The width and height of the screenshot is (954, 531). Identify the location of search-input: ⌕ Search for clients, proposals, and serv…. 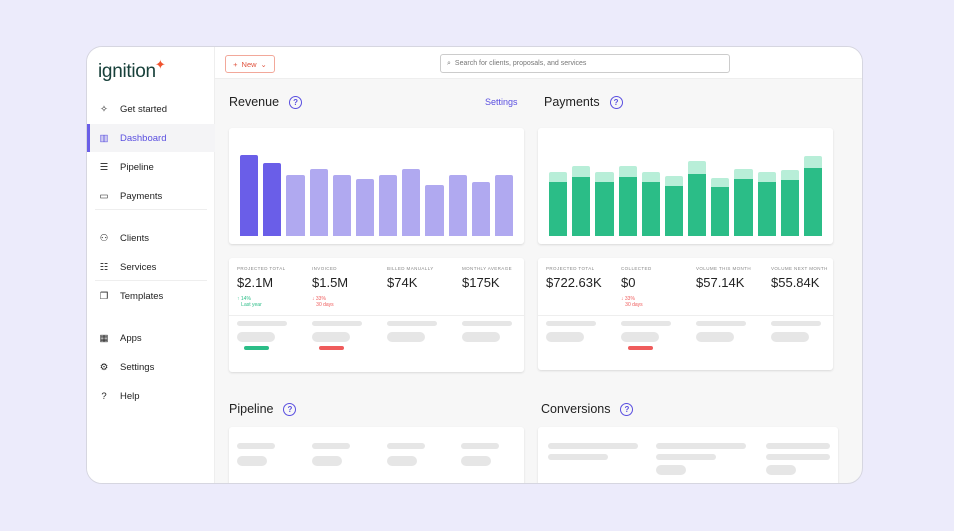
(585, 63).